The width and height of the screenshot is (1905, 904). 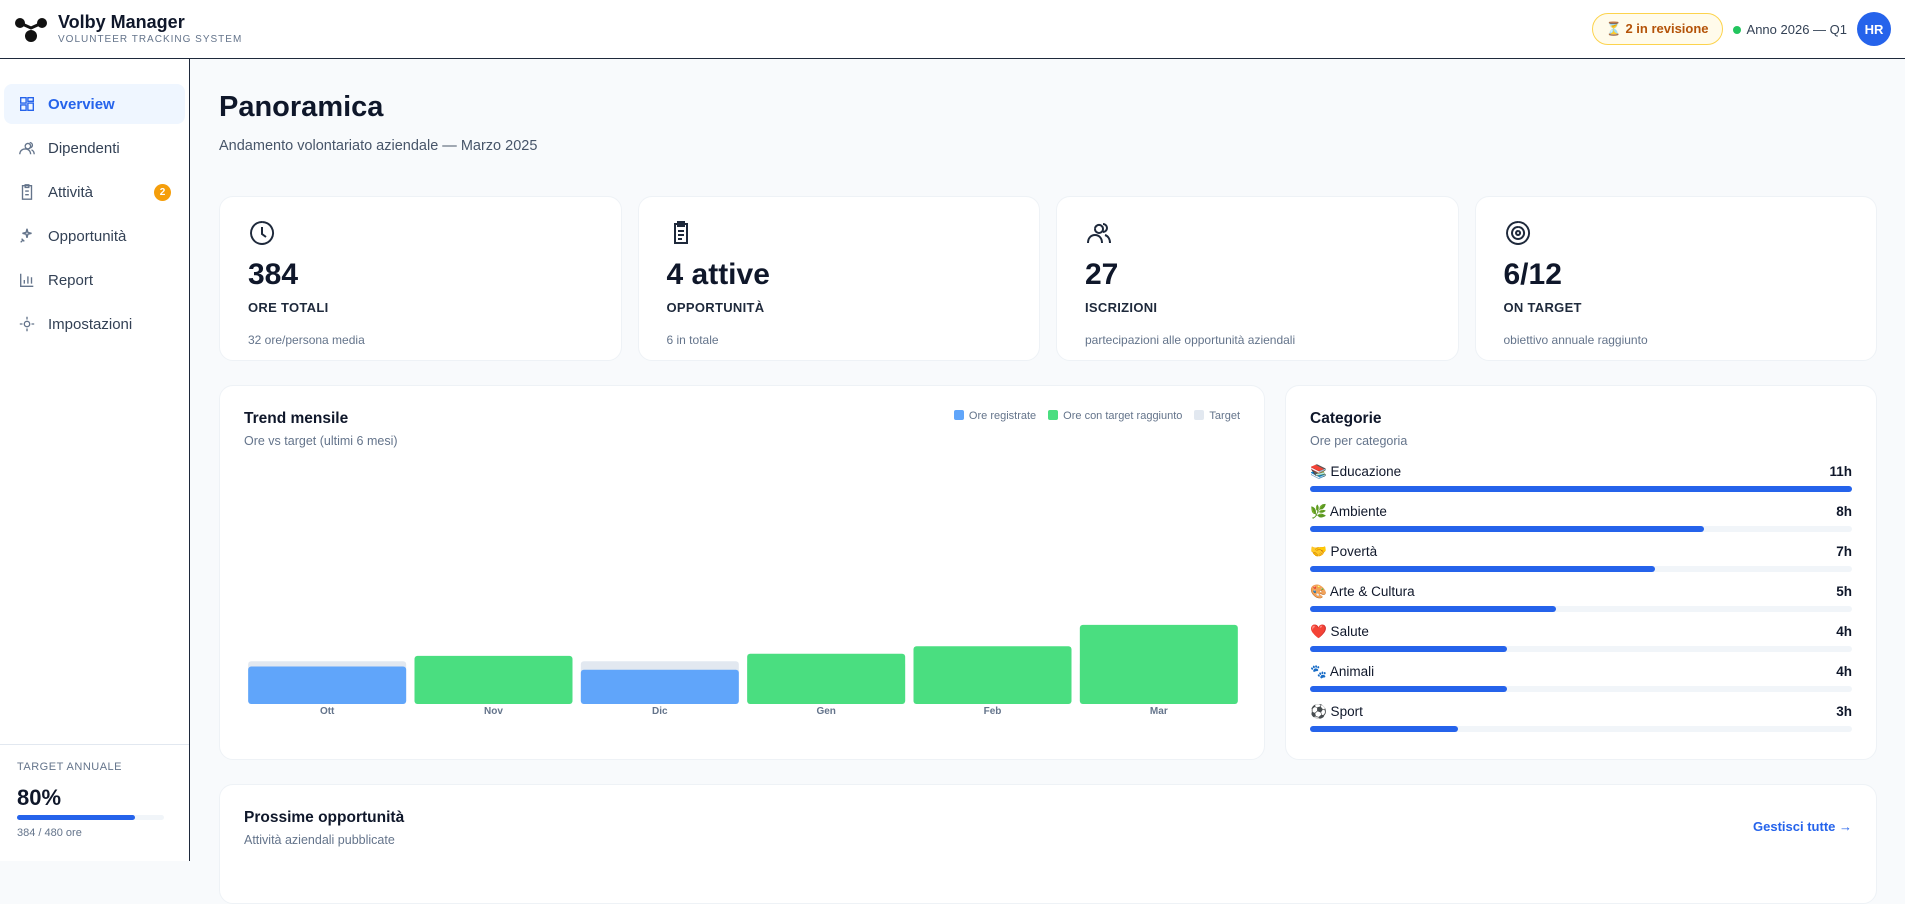 I want to click on status-dot, so click(x=1737, y=30).